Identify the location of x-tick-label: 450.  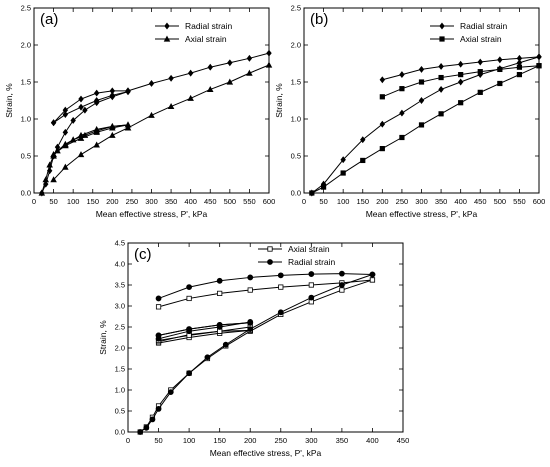
(403, 440).